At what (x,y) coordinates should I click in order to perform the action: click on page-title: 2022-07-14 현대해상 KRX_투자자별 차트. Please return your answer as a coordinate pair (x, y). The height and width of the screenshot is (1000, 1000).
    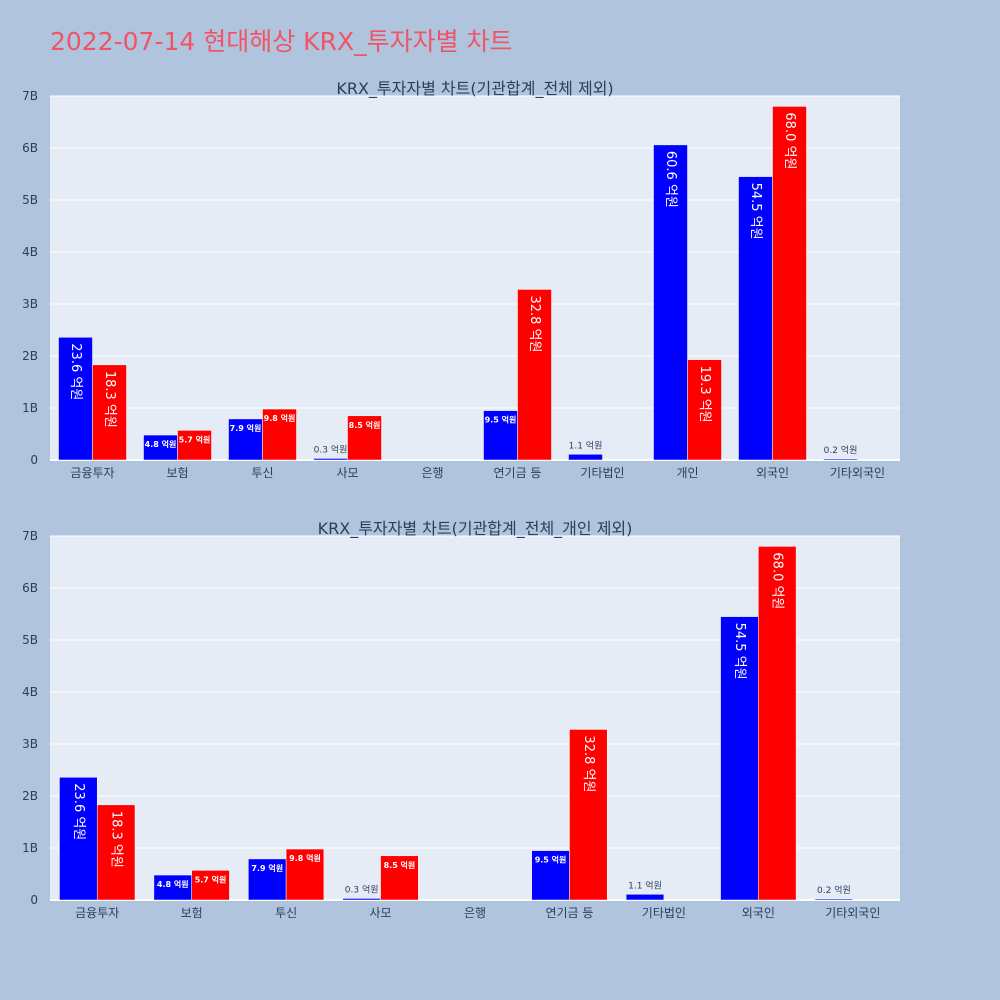
    Looking at the image, I should click on (281, 41).